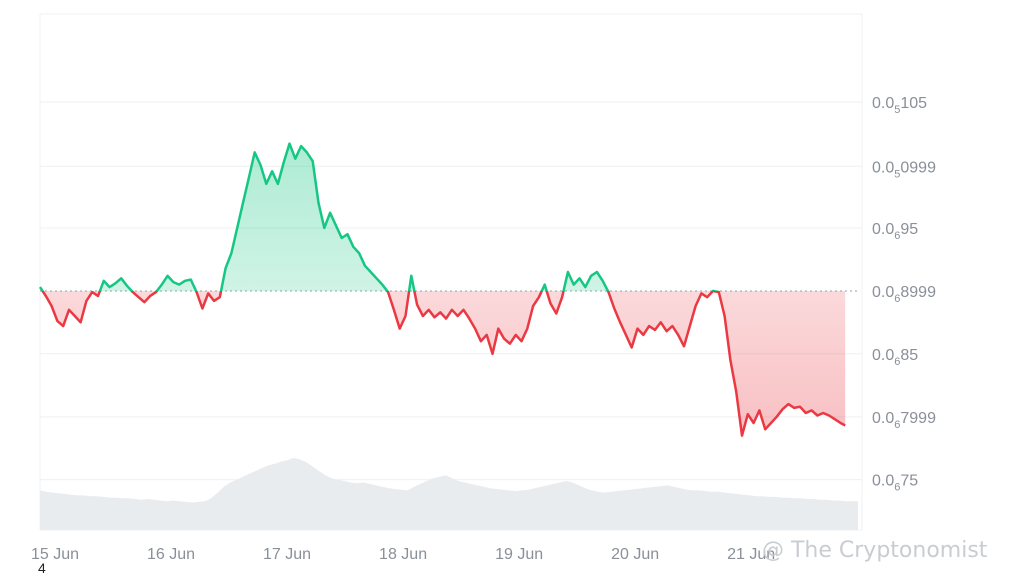 The width and height of the screenshot is (1024, 576). Describe the element at coordinates (635, 554) in the screenshot. I see `x-tick-label: 20 Jun` at that location.